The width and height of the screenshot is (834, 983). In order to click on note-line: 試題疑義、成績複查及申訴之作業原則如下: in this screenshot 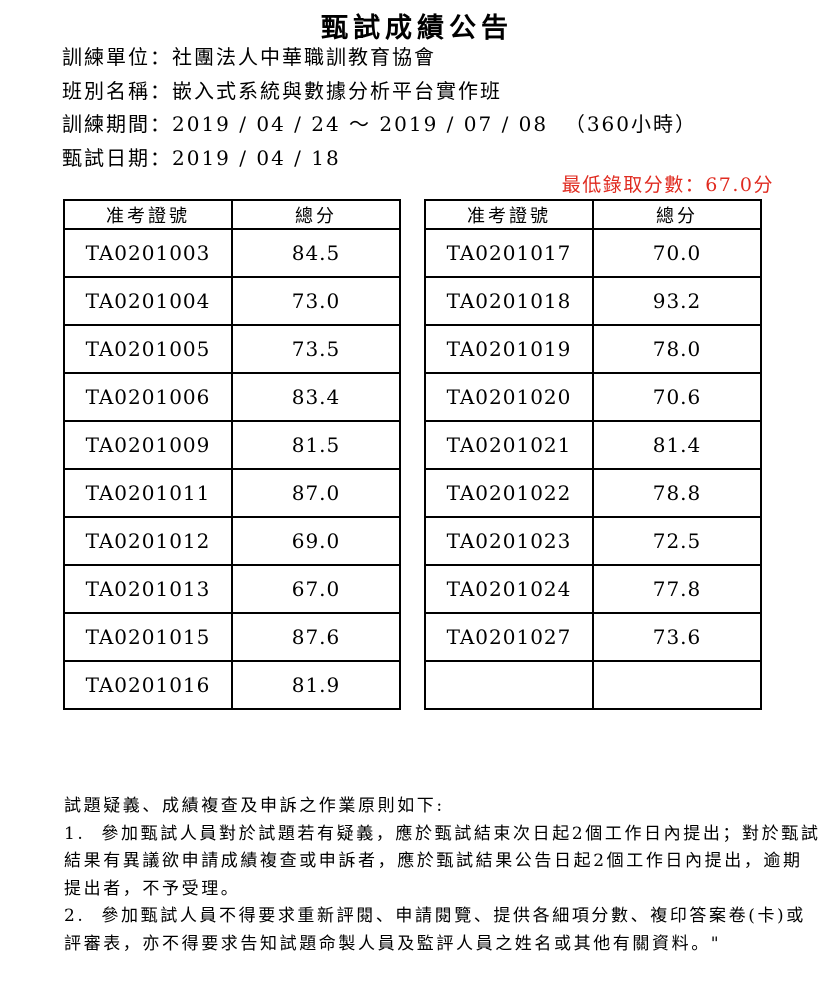, I will do `click(254, 806)`.